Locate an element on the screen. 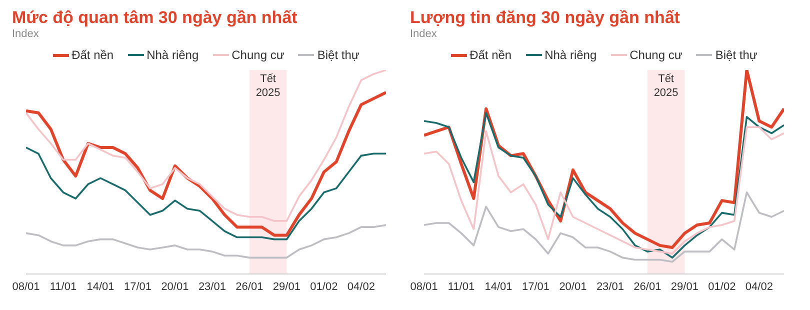 Image resolution: width=810 pixels, height=310 pixels. chart-title: Mức độ quan tâm 30 ngày gần nhất is located at coordinates (154, 18).